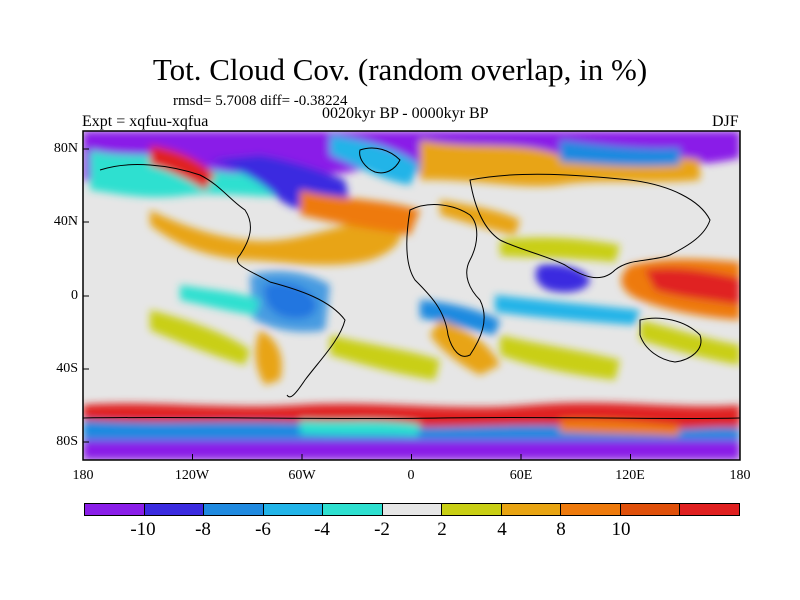  I want to click on lat-label: 80S, so click(67, 441).